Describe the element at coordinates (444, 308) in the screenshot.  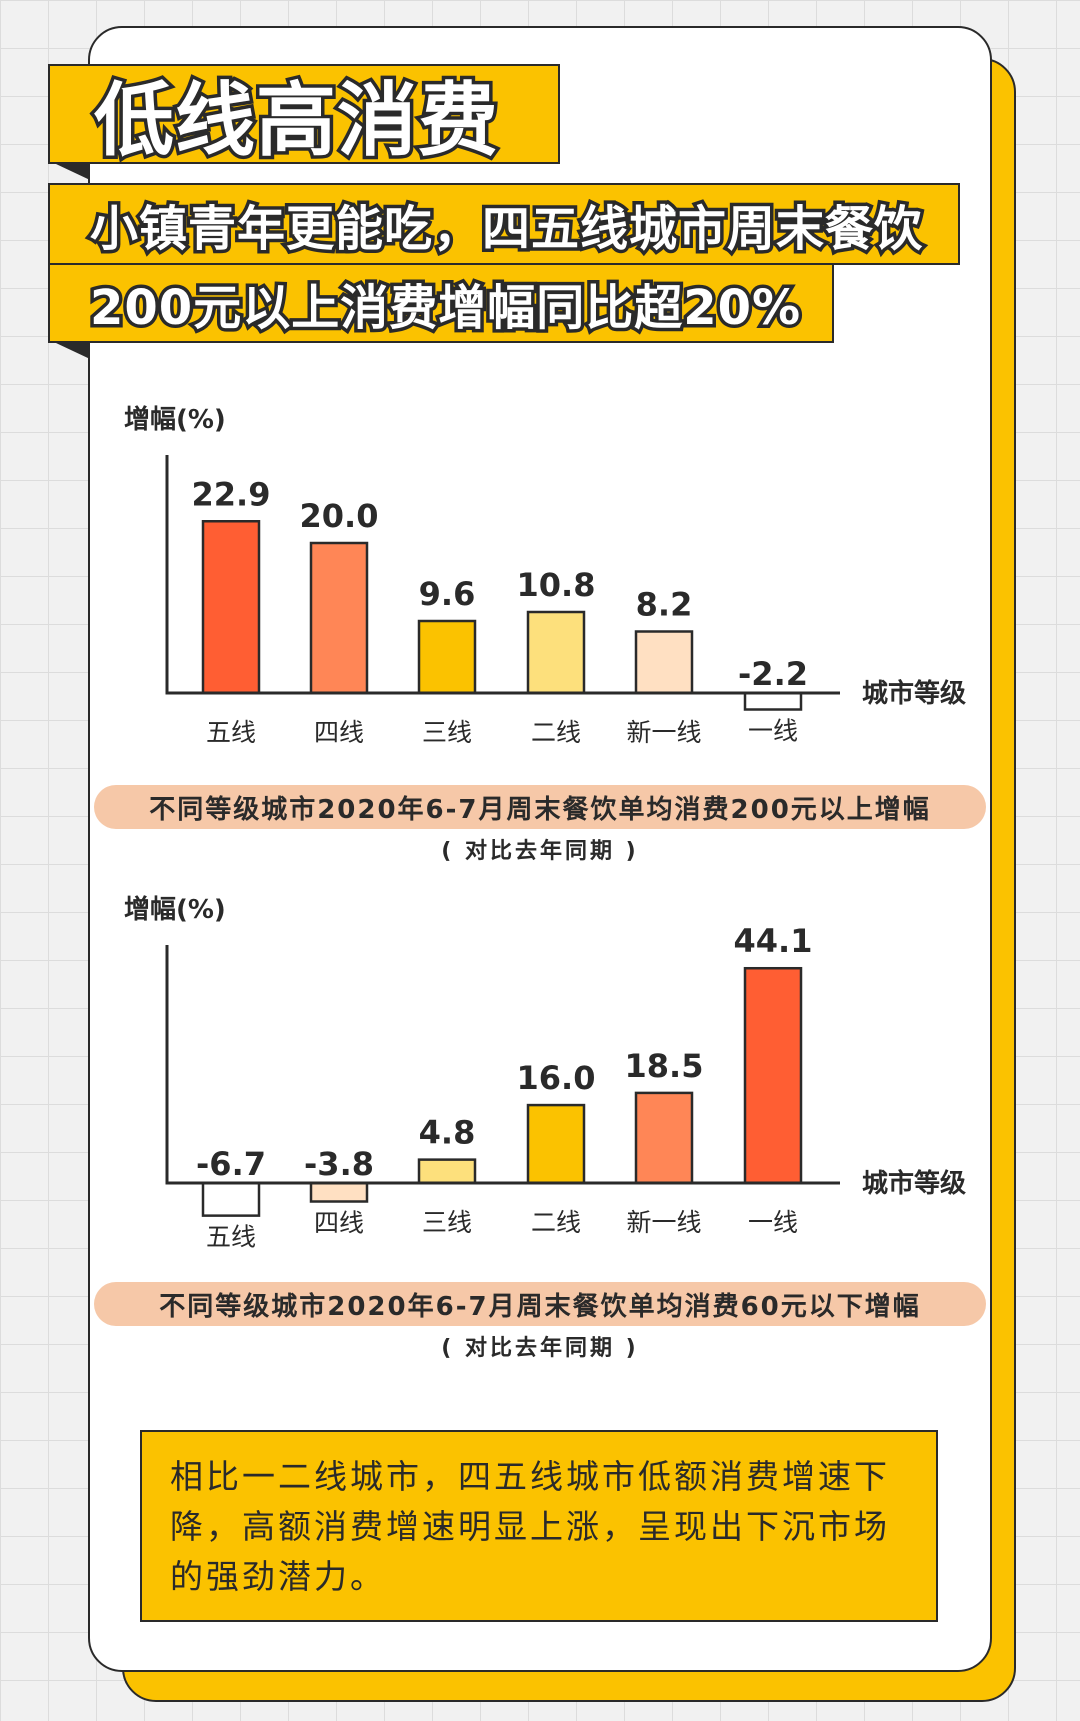
I see `subtitle-line-2: 200元以上消费增幅同比超20%` at that location.